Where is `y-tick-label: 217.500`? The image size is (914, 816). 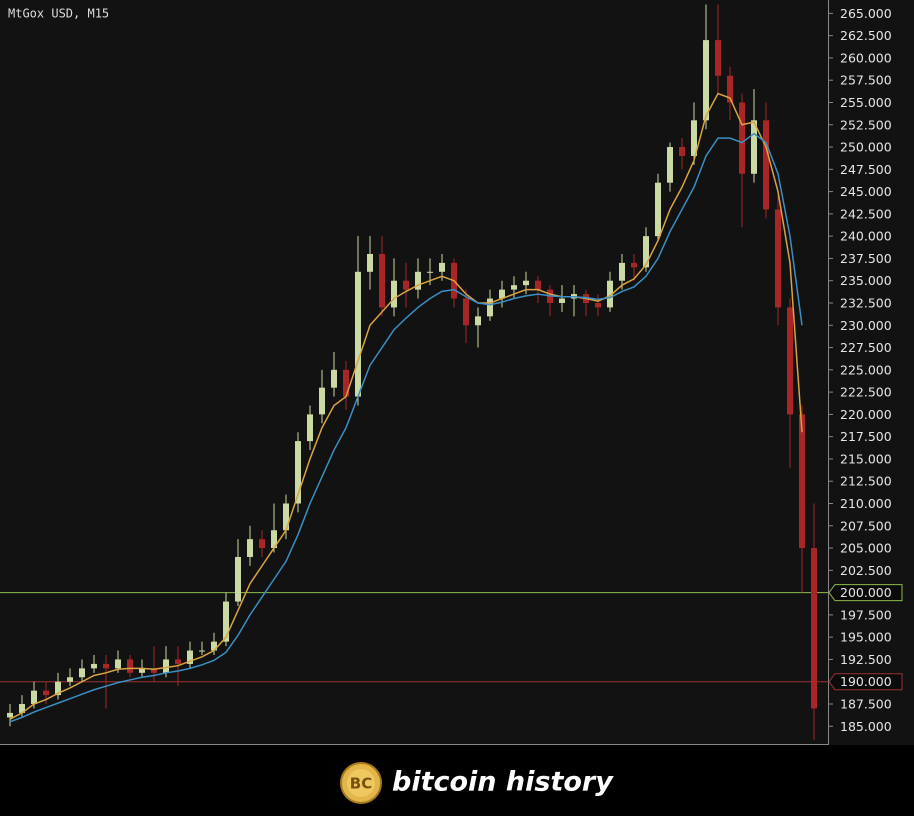 y-tick-label: 217.500 is located at coordinates (866, 436).